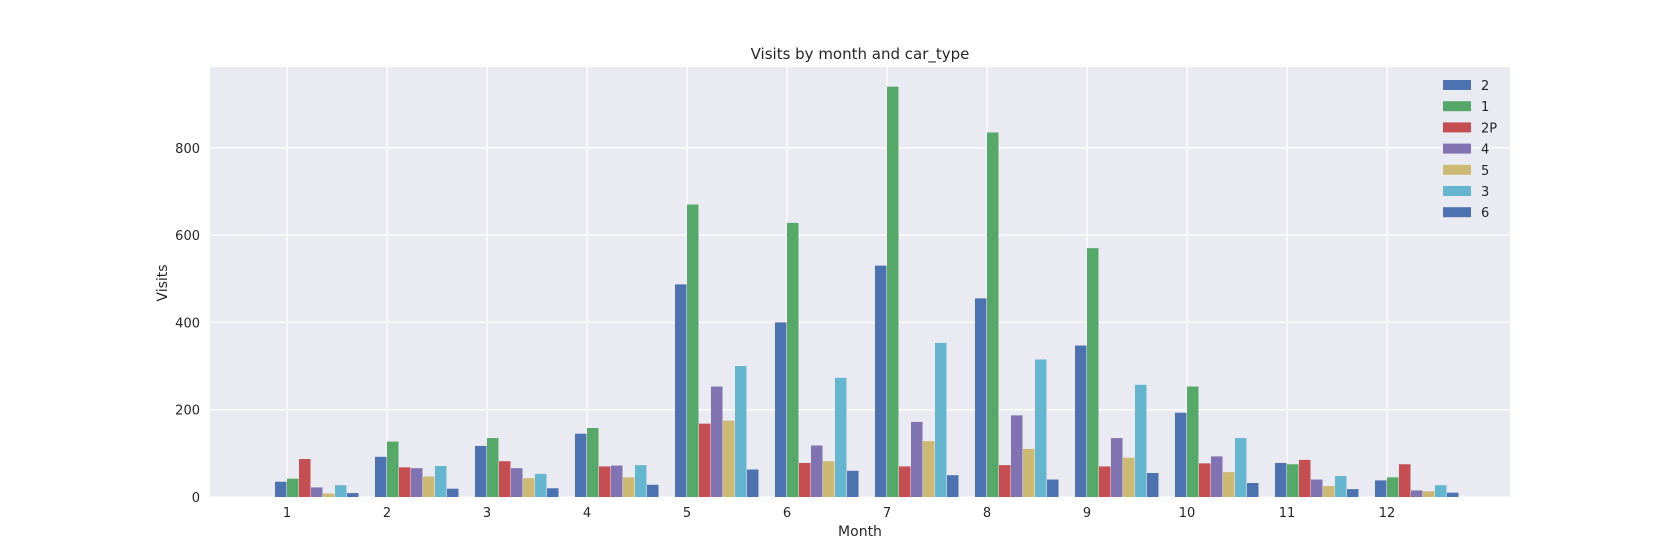 The image size is (1676, 557). What do you see at coordinates (887, 513) in the screenshot?
I see `x-tick-label: 7` at bounding box center [887, 513].